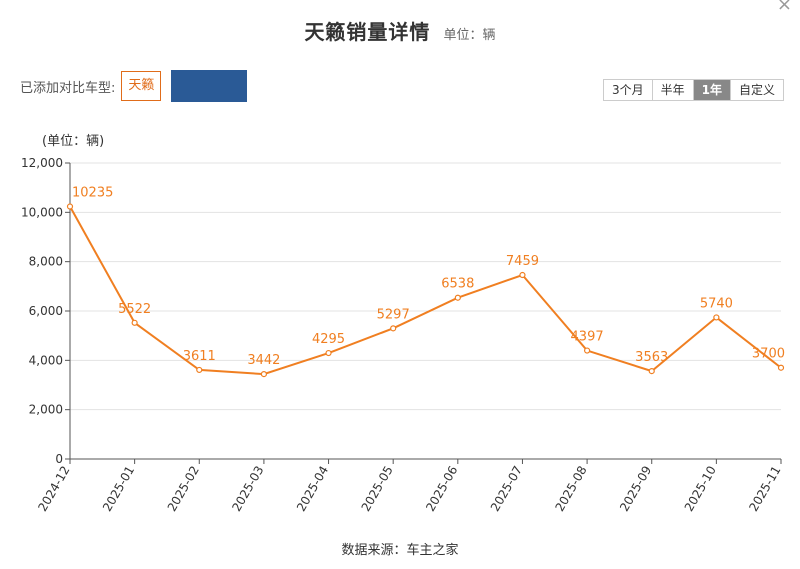  Describe the element at coordinates (199, 356) in the screenshot. I see `data-label: 3611` at that location.